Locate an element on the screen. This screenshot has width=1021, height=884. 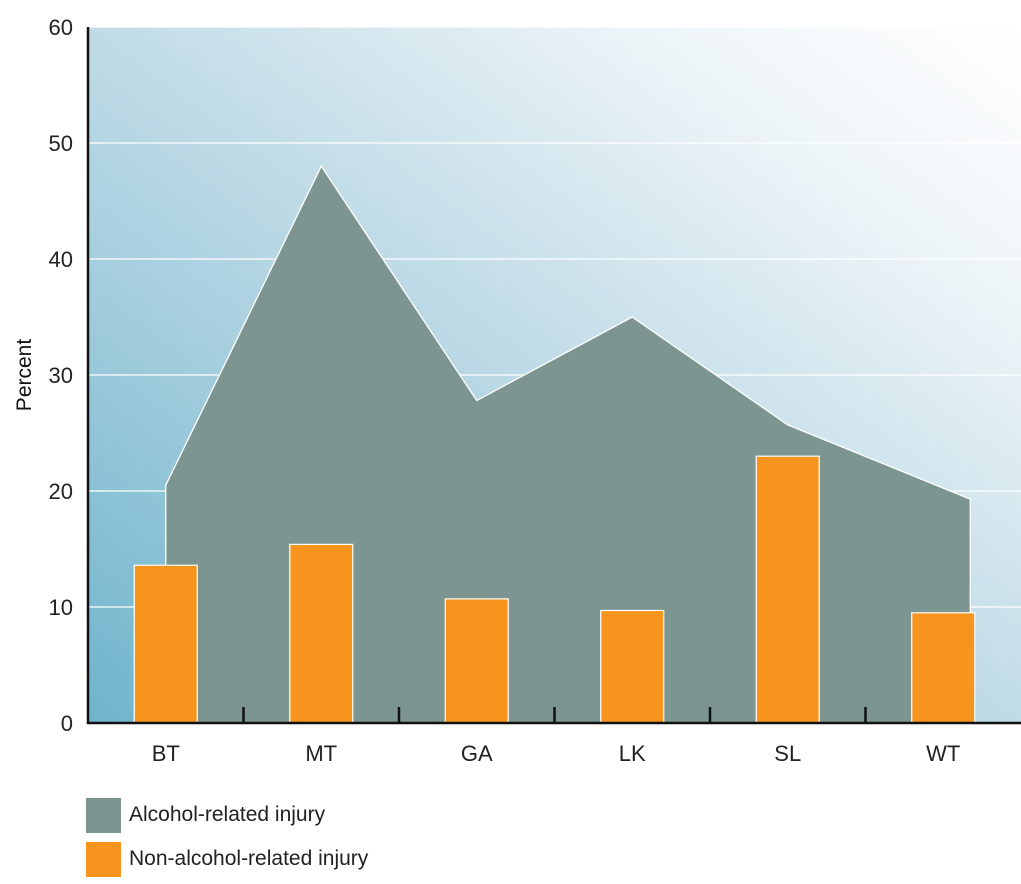
y-tick-label-30: 30 is located at coordinates (61, 375).